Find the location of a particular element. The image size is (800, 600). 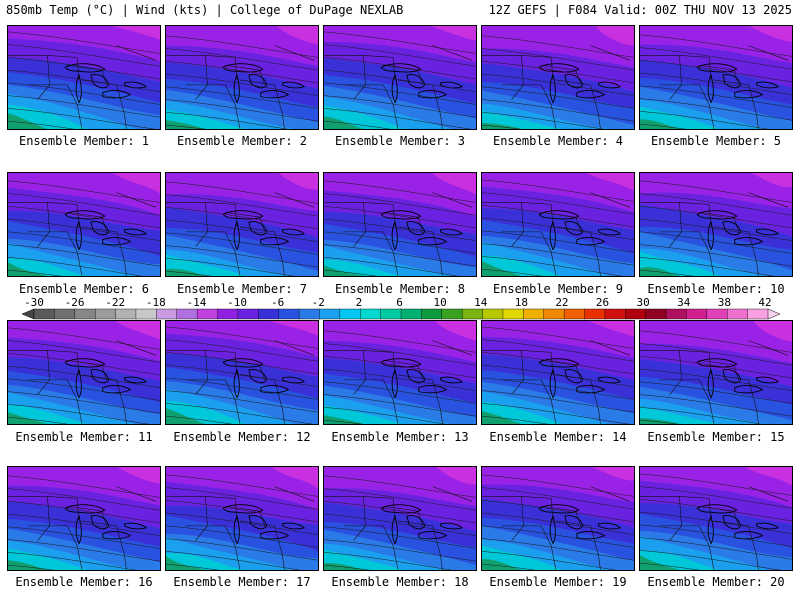

ensemble-member-label: Ensemble Member: 2 is located at coordinates (242, 141).